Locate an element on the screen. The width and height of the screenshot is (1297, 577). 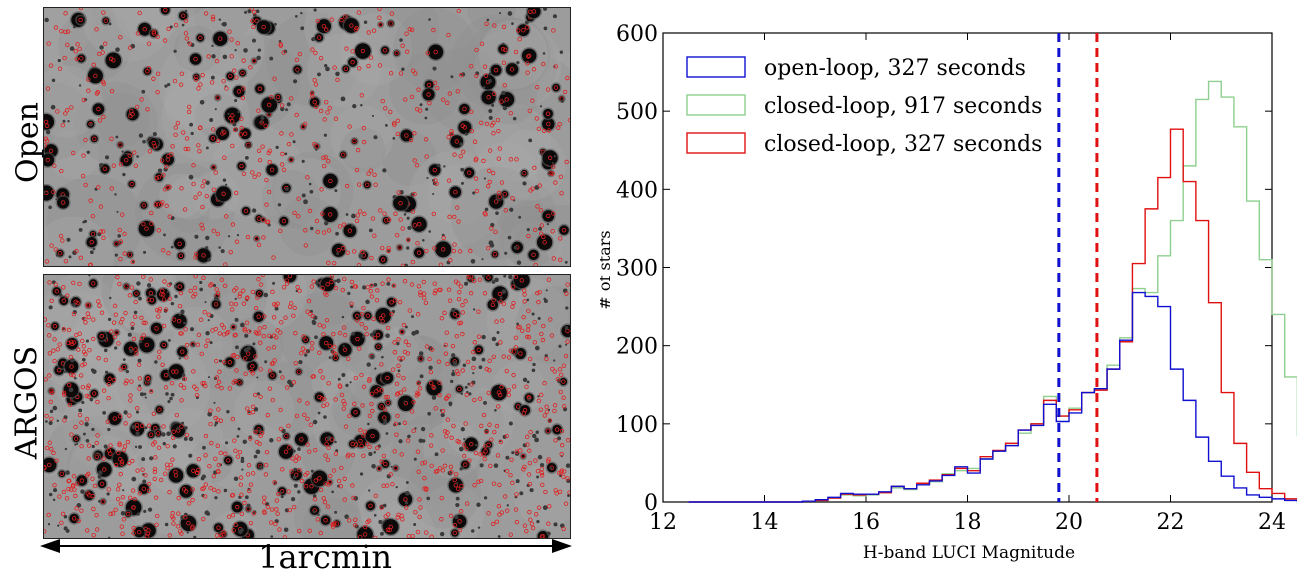
legend-label-1: open-loop, 327 seconds is located at coordinates (895, 68).